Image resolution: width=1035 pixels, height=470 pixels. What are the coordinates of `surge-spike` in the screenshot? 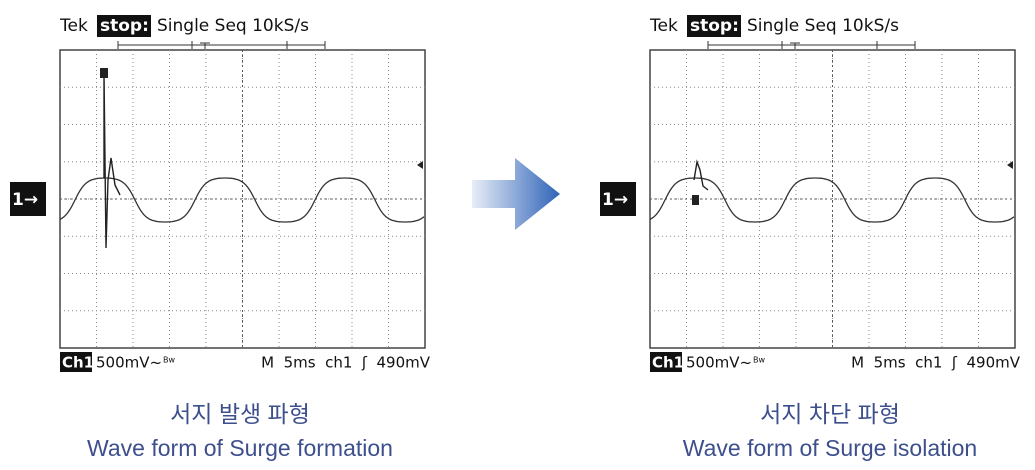 It's located at (112, 160).